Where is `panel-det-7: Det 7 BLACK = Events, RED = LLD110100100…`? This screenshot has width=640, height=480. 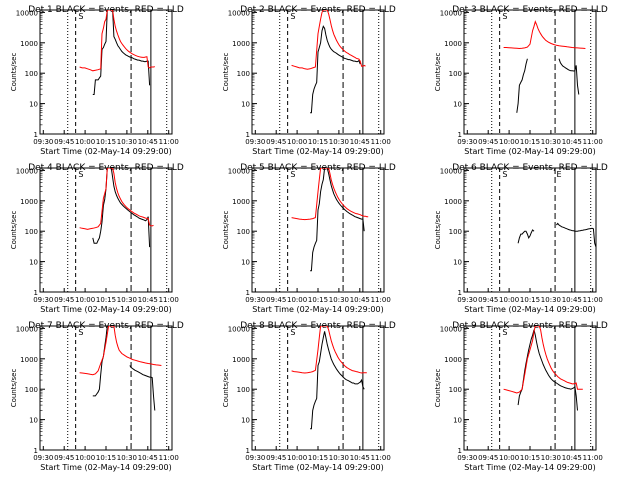
panel-det-7: Det 7 BLACK = Events, RED = LLD110100100… is located at coordinates (97, 396).